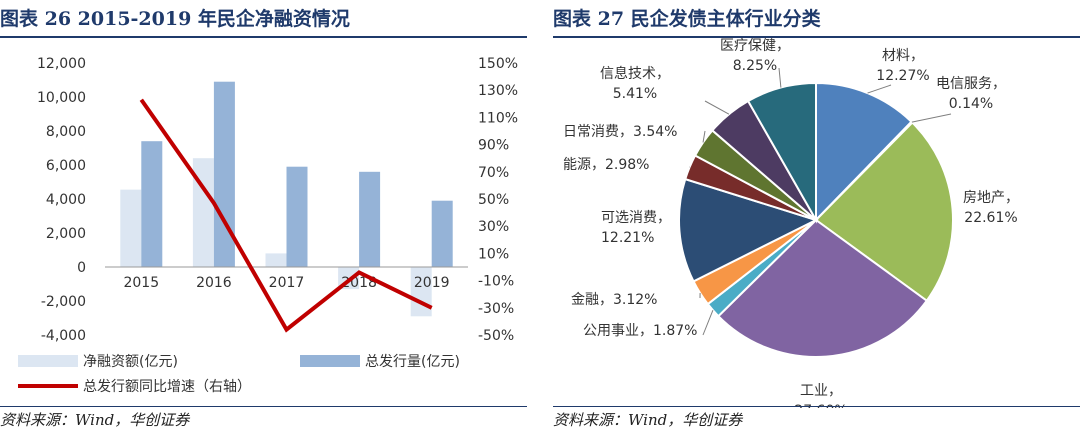 This screenshot has width=1080, height=438. I want to click on slice-label: 工业，, so click(821, 391).